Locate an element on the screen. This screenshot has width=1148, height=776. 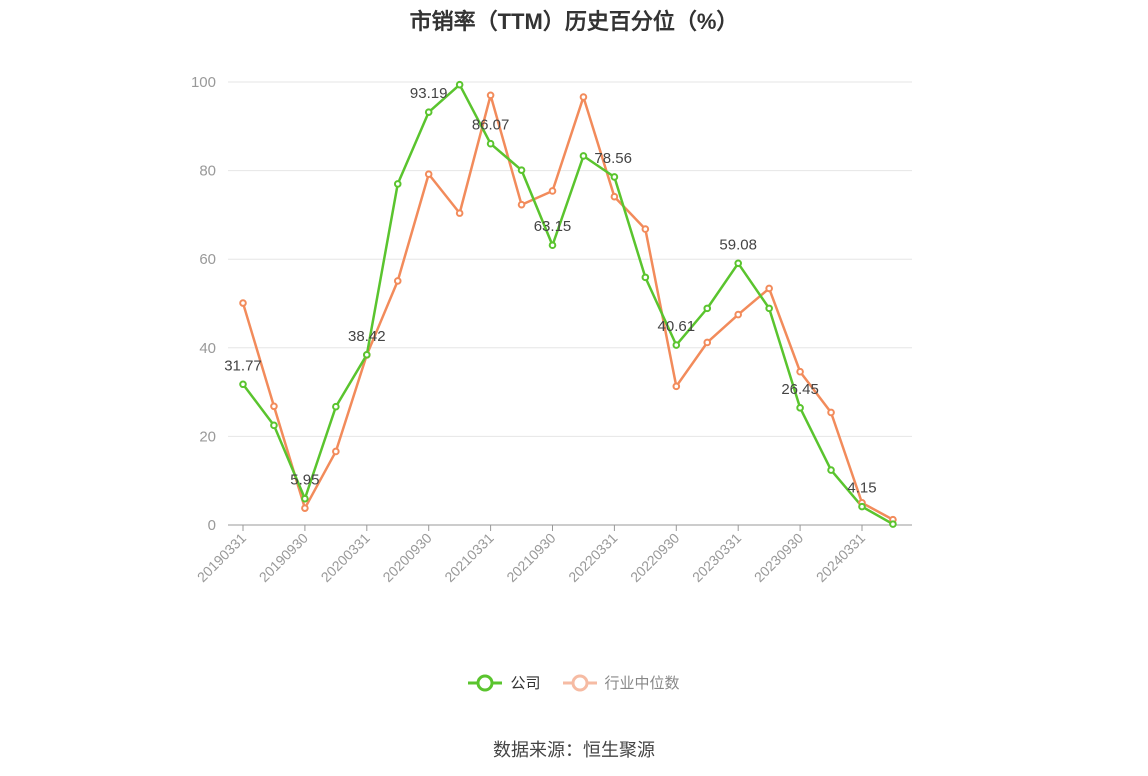
legend: 公司 行业中位数 is located at coordinates (574, 682).